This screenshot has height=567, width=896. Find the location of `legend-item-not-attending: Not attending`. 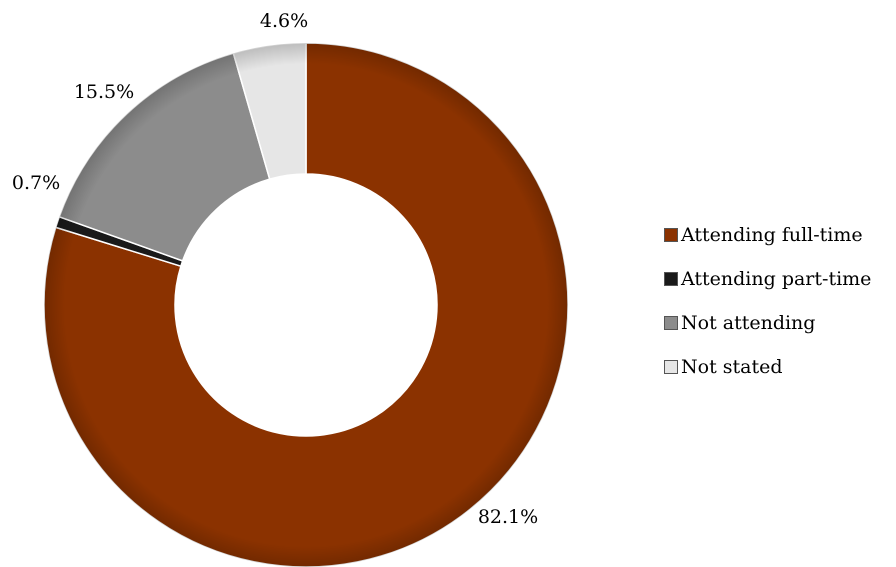

legend-item-not-attending: Not attending is located at coordinates (767, 323).